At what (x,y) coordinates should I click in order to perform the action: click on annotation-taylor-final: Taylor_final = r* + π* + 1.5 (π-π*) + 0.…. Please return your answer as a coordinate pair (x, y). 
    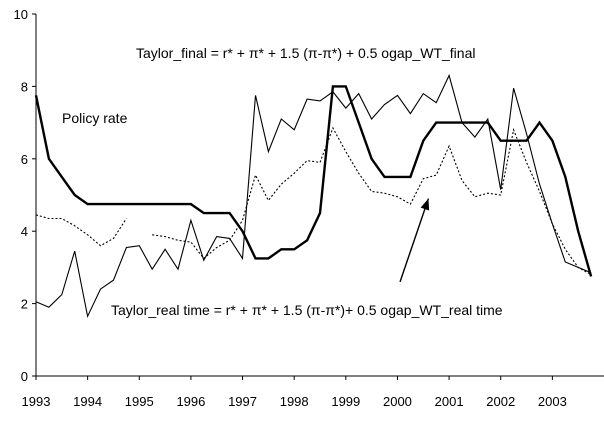
    Looking at the image, I should click on (305, 53).